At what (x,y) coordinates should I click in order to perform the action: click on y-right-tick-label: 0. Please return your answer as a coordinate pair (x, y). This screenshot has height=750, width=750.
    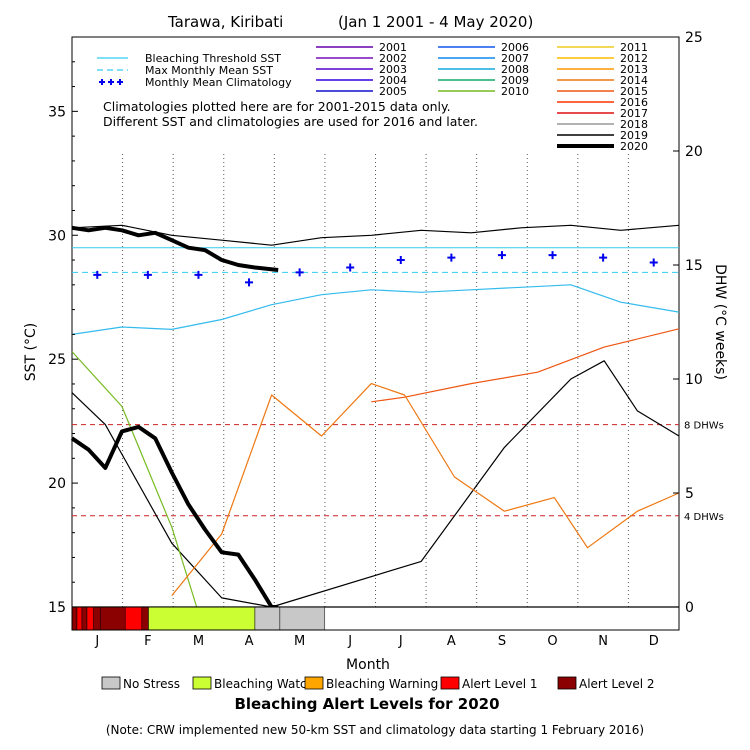
    Looking at the image, I should click on (689, 608).